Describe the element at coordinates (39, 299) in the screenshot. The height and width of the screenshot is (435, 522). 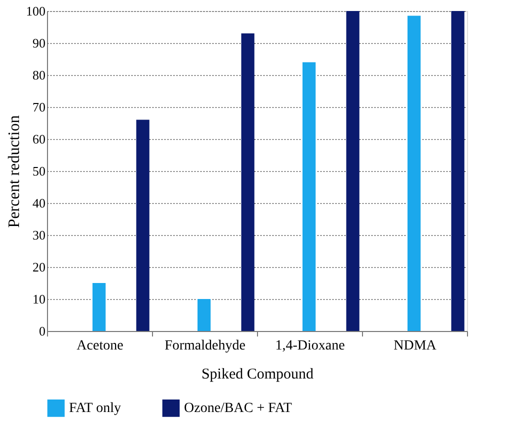
I see `y-tick-label: 10` at that location.